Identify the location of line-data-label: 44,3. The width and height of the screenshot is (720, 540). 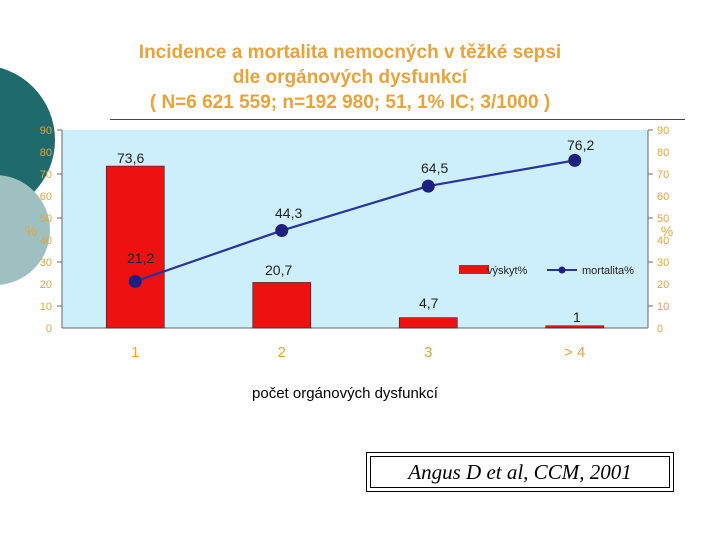
(288, 213).